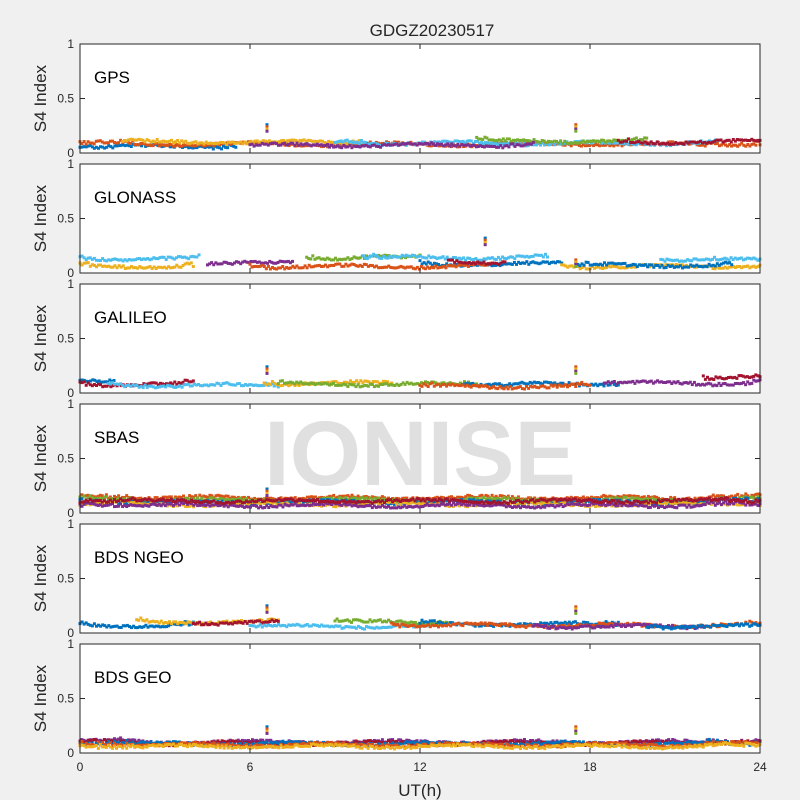 The width and height of the screenshot is (800, 800). Describe the element at coordinates (420, 98) in the screenshot. I see `plot-area` at that location.